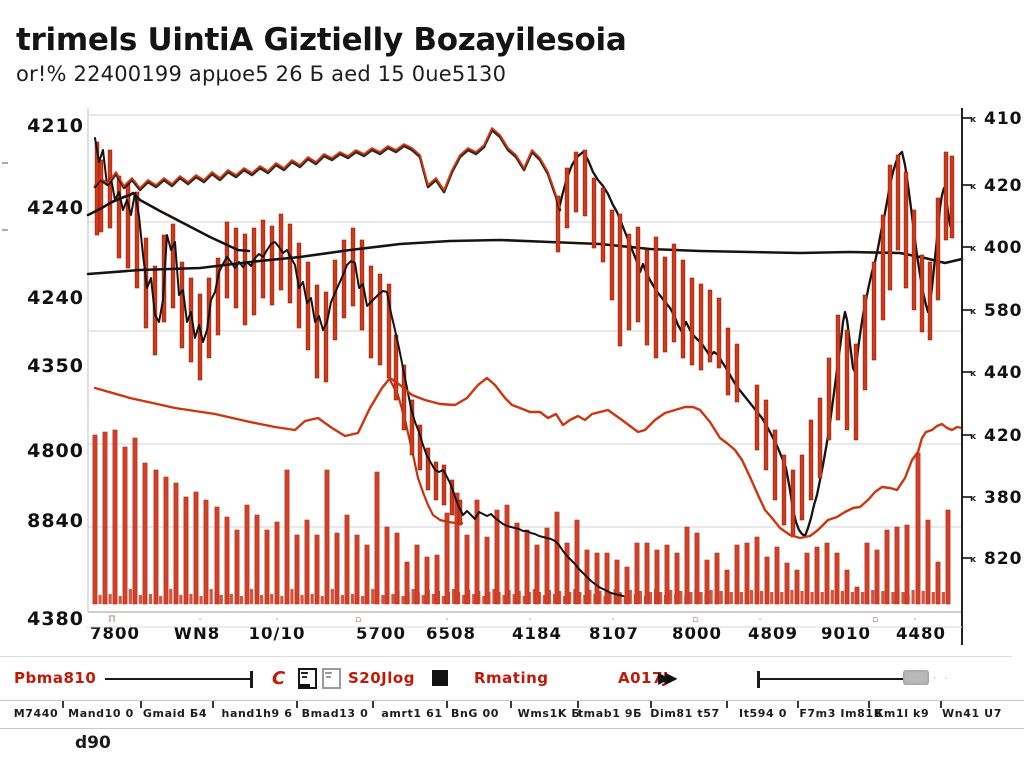  What do you see at coordinates (695, 620) in the screenshot?
I see `strip-glyph: ▫` at bounding box center [695, 620].